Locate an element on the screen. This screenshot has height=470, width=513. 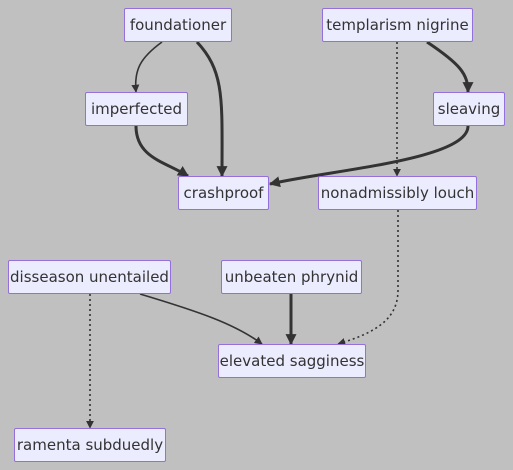
edge-templarism-nigrine-sleaving is located at coordinates (450, 67).